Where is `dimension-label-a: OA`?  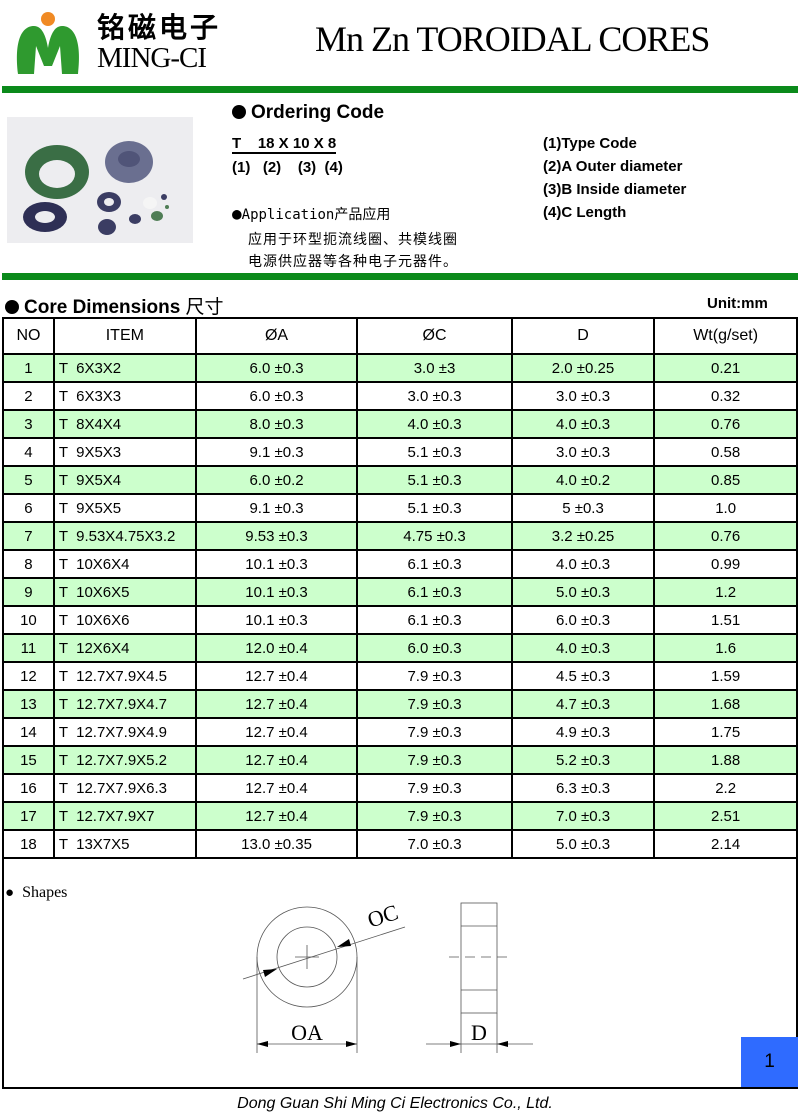 dimension-label-a: OA is located at coordinates (307, 1032).